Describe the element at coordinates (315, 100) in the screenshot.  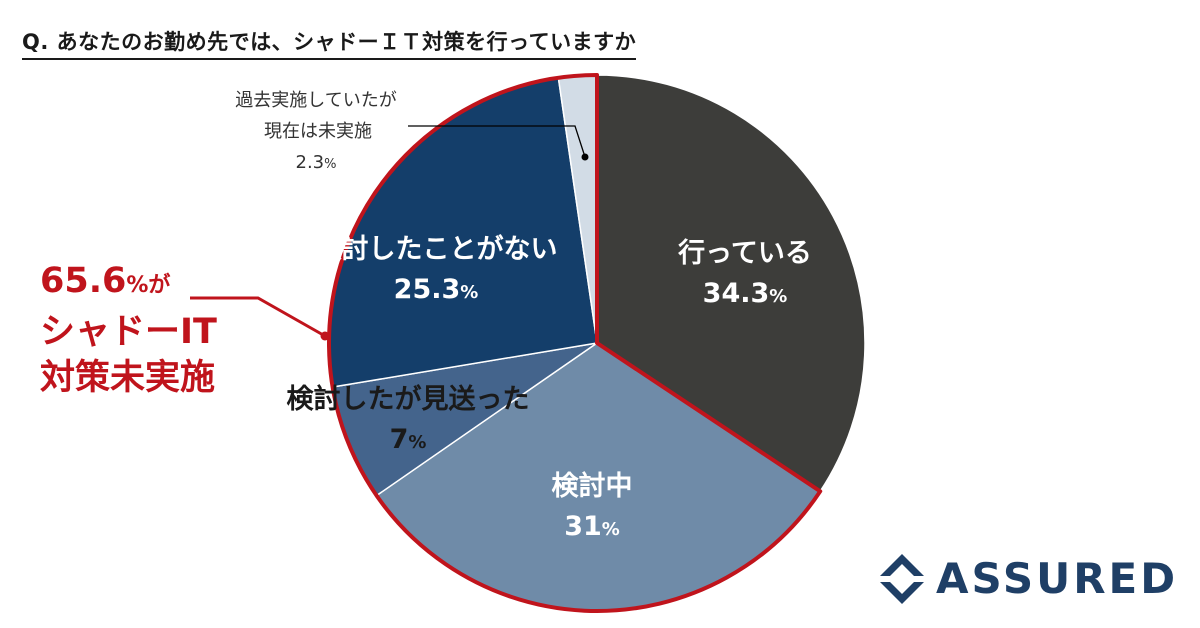
I see `small-slice-label-line: 過去実施していたが` at that location.